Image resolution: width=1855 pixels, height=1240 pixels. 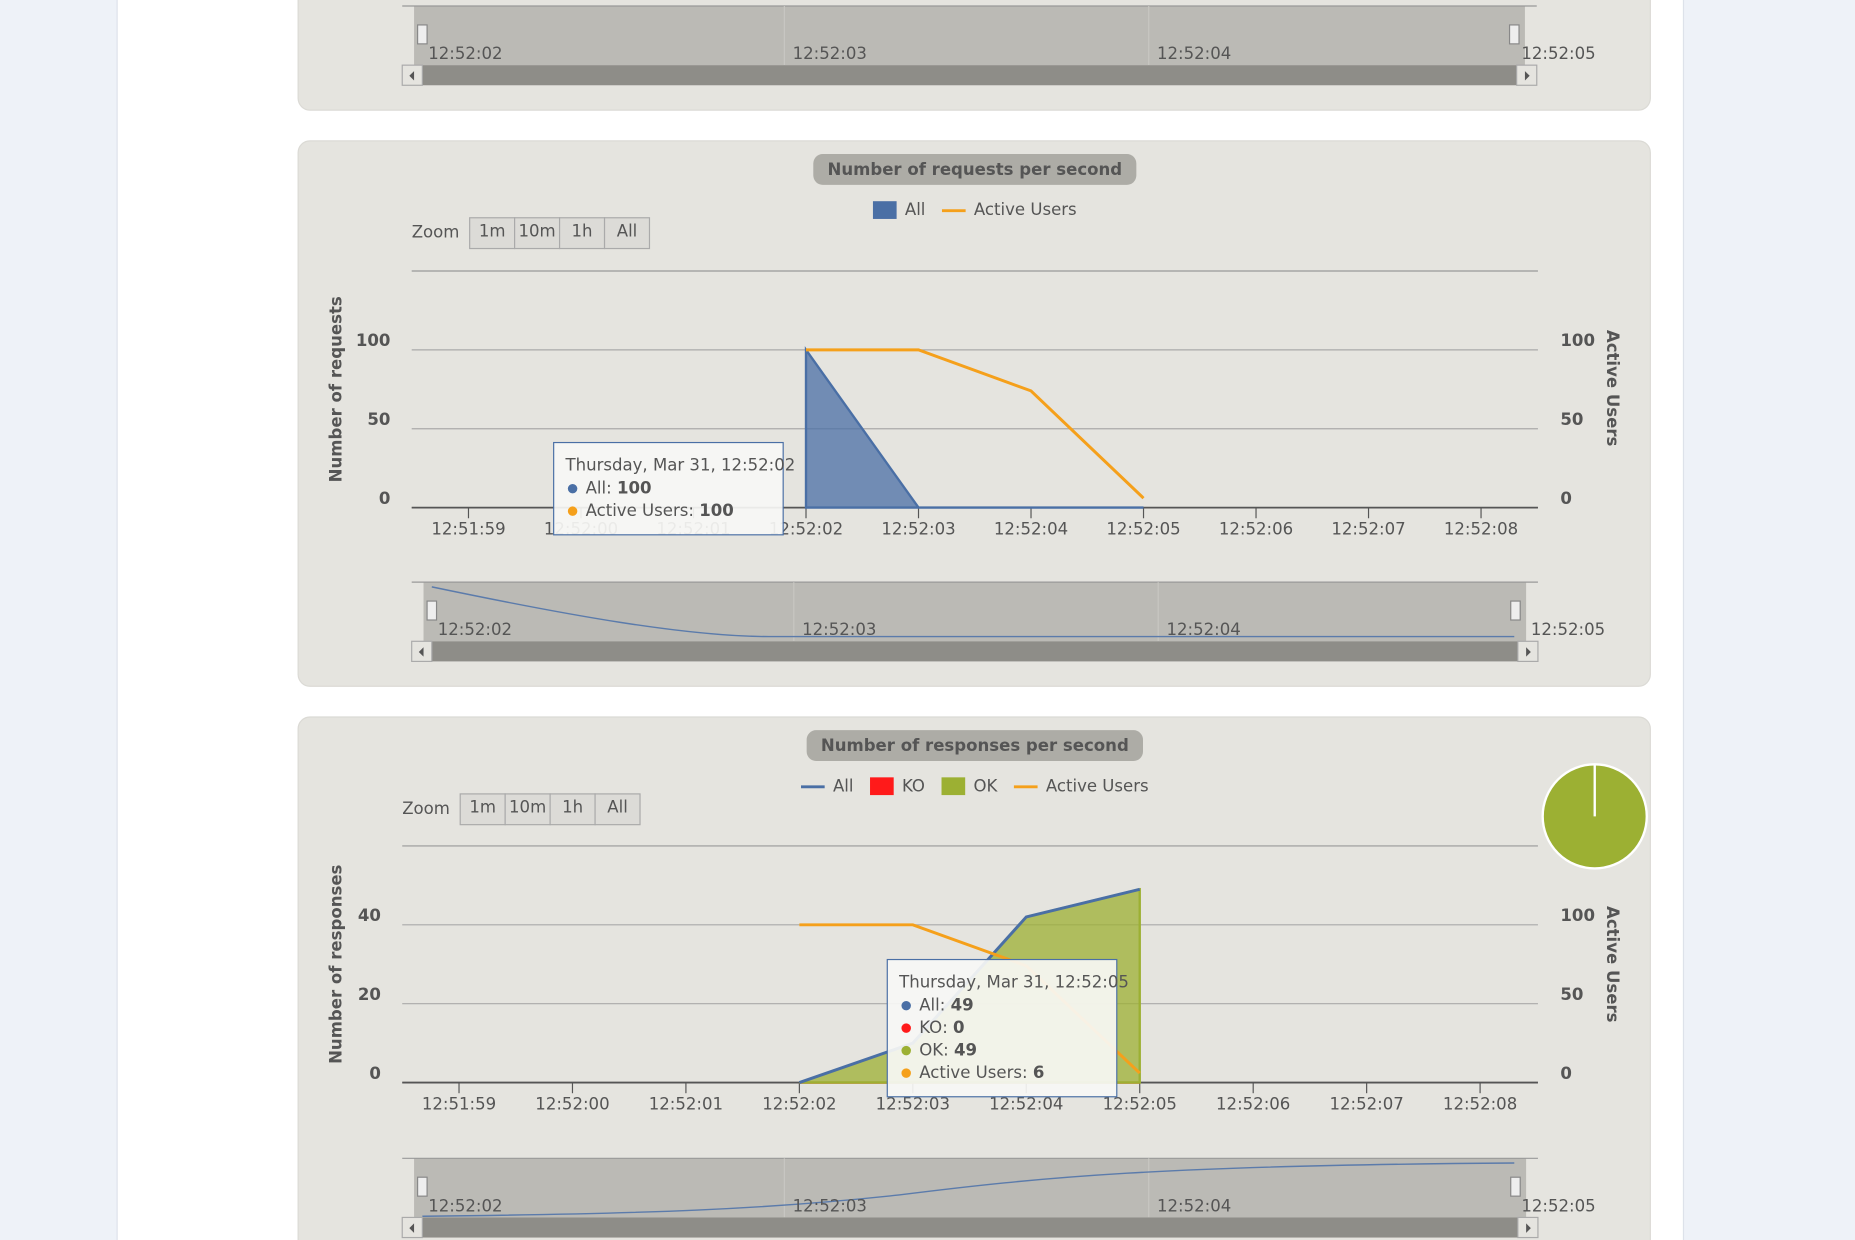 What do you see at coordinates (1194, 1205) in the screenshot?
I see `navigator-label: 12:52:04` at bounding box center [1194, 1205].